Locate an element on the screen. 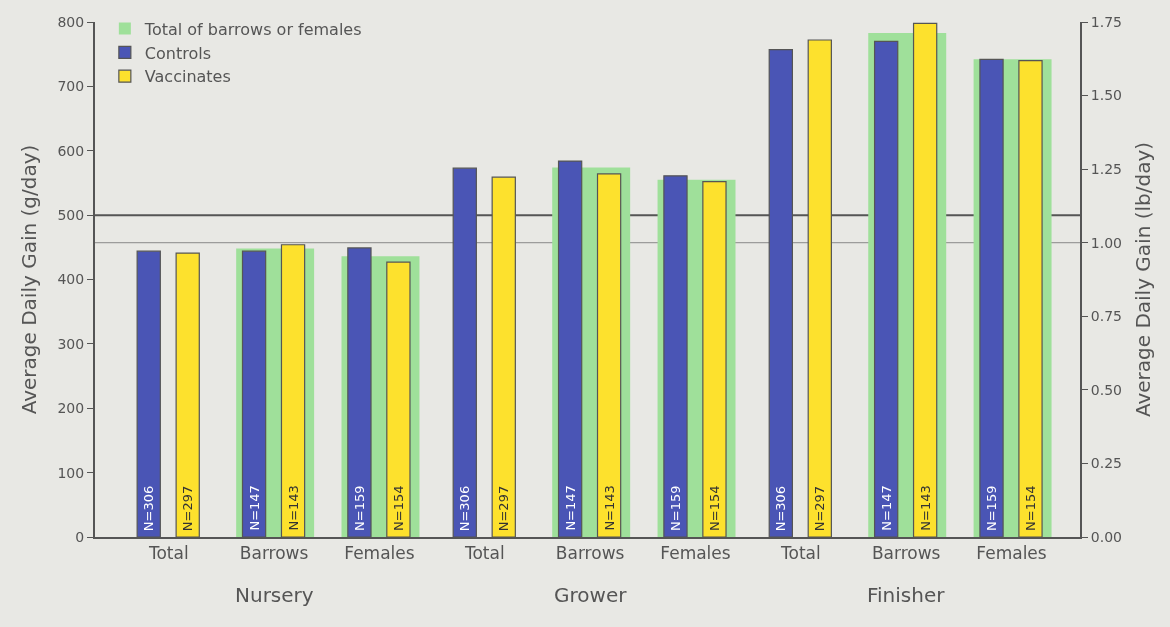 The image size is (1170, 627). y-tick-label: 700 is located at coordinates (71, 86).